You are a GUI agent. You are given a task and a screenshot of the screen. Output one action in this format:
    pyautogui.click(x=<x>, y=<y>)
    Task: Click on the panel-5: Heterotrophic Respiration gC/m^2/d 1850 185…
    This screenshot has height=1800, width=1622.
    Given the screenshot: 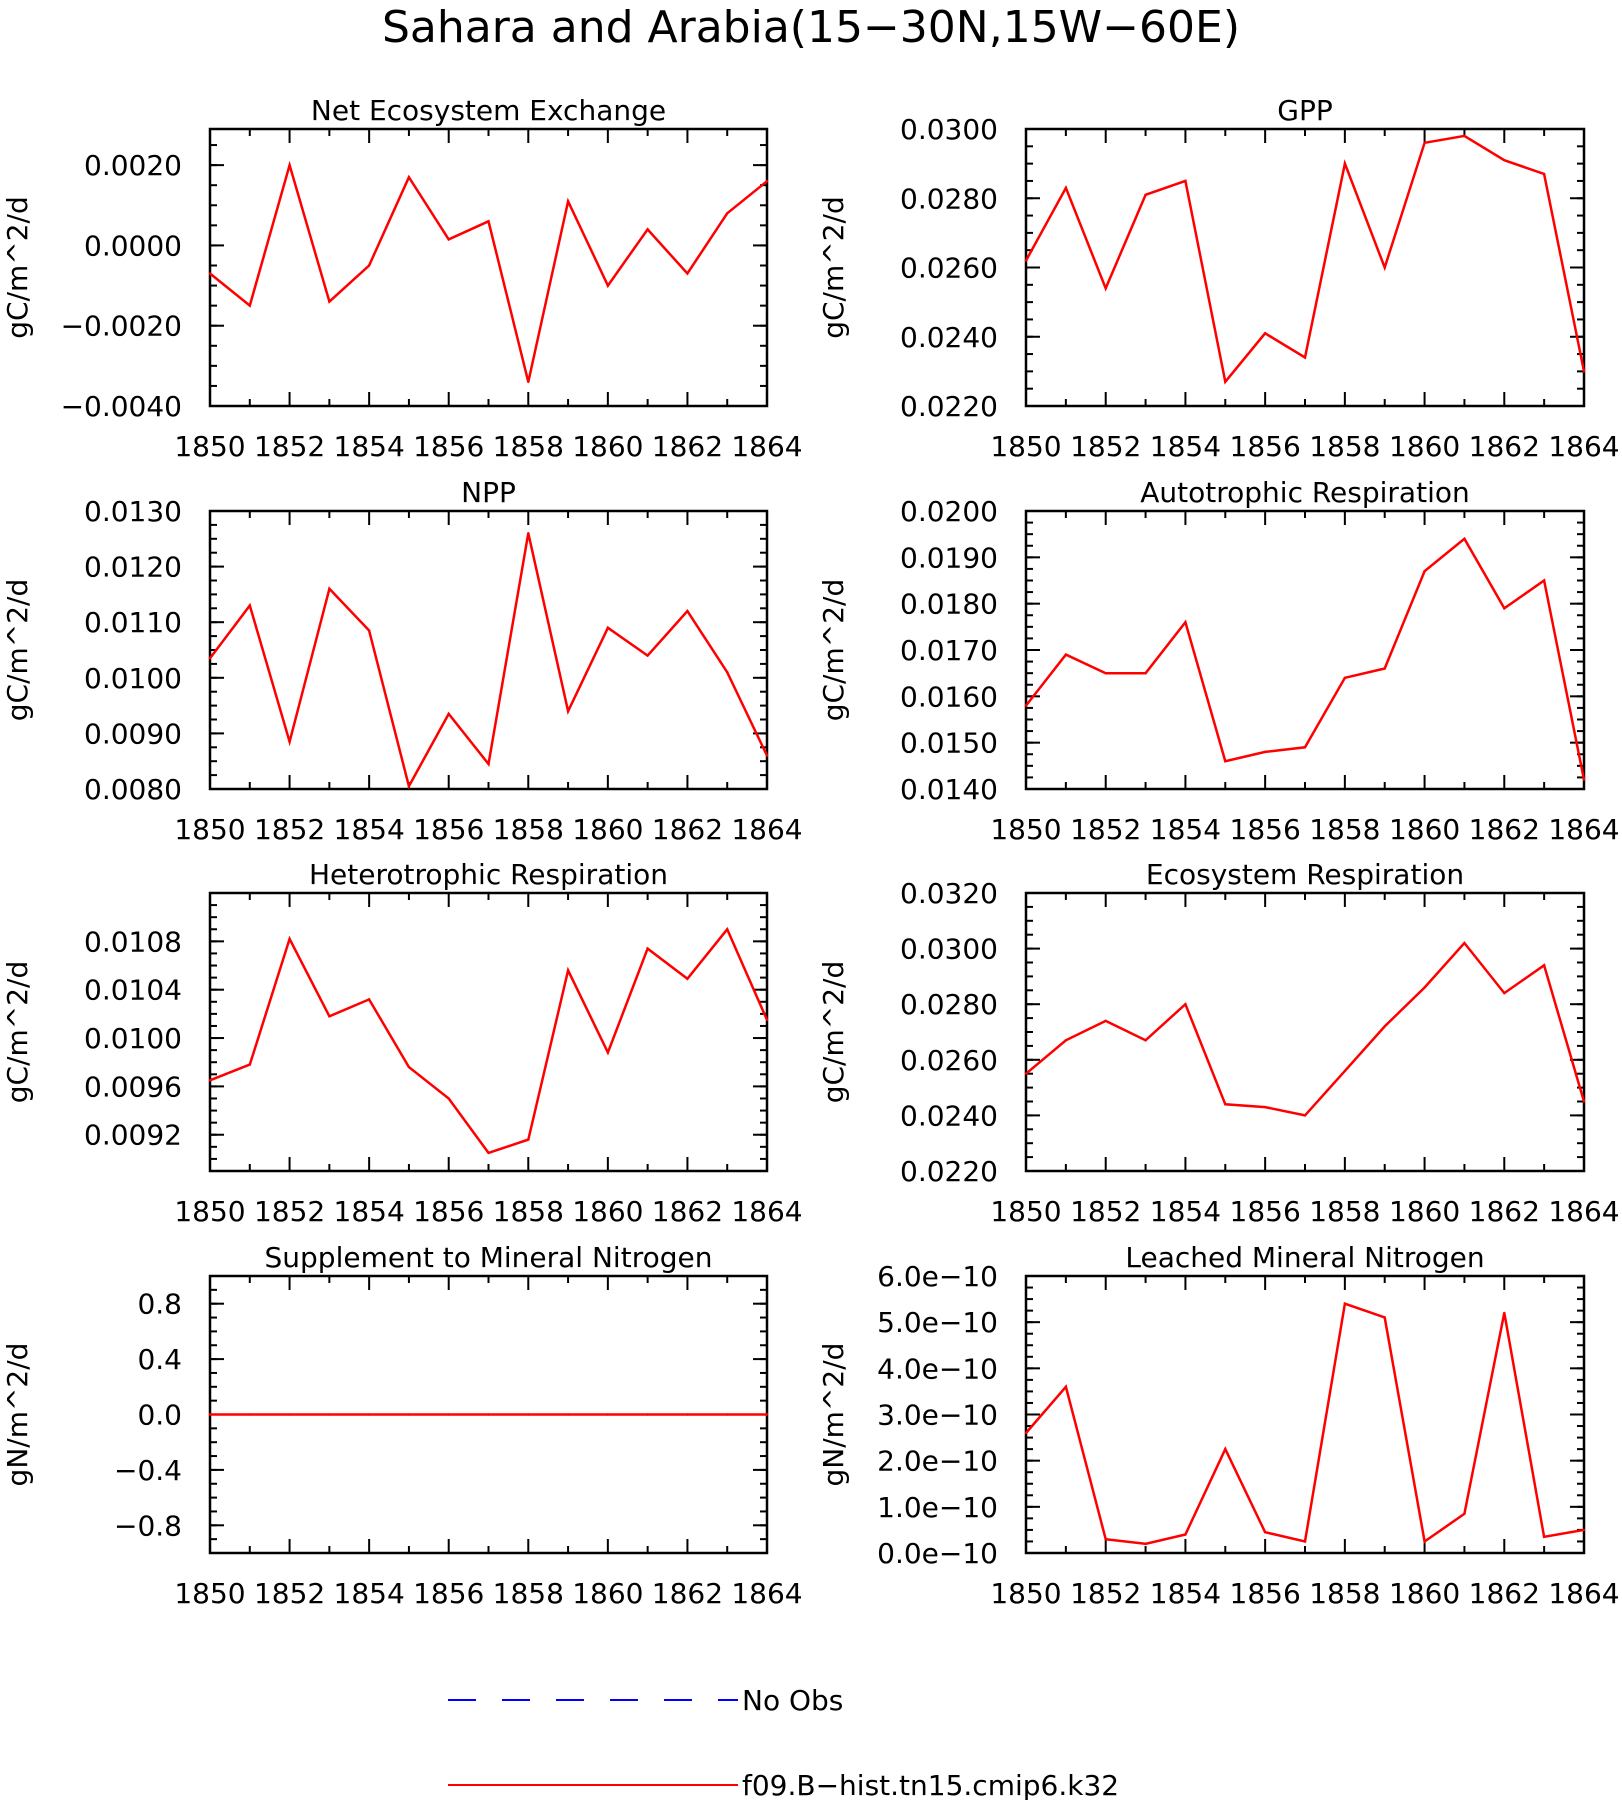 What is the action you would take?
    pyautogui.click(x=402, y=1043)
    